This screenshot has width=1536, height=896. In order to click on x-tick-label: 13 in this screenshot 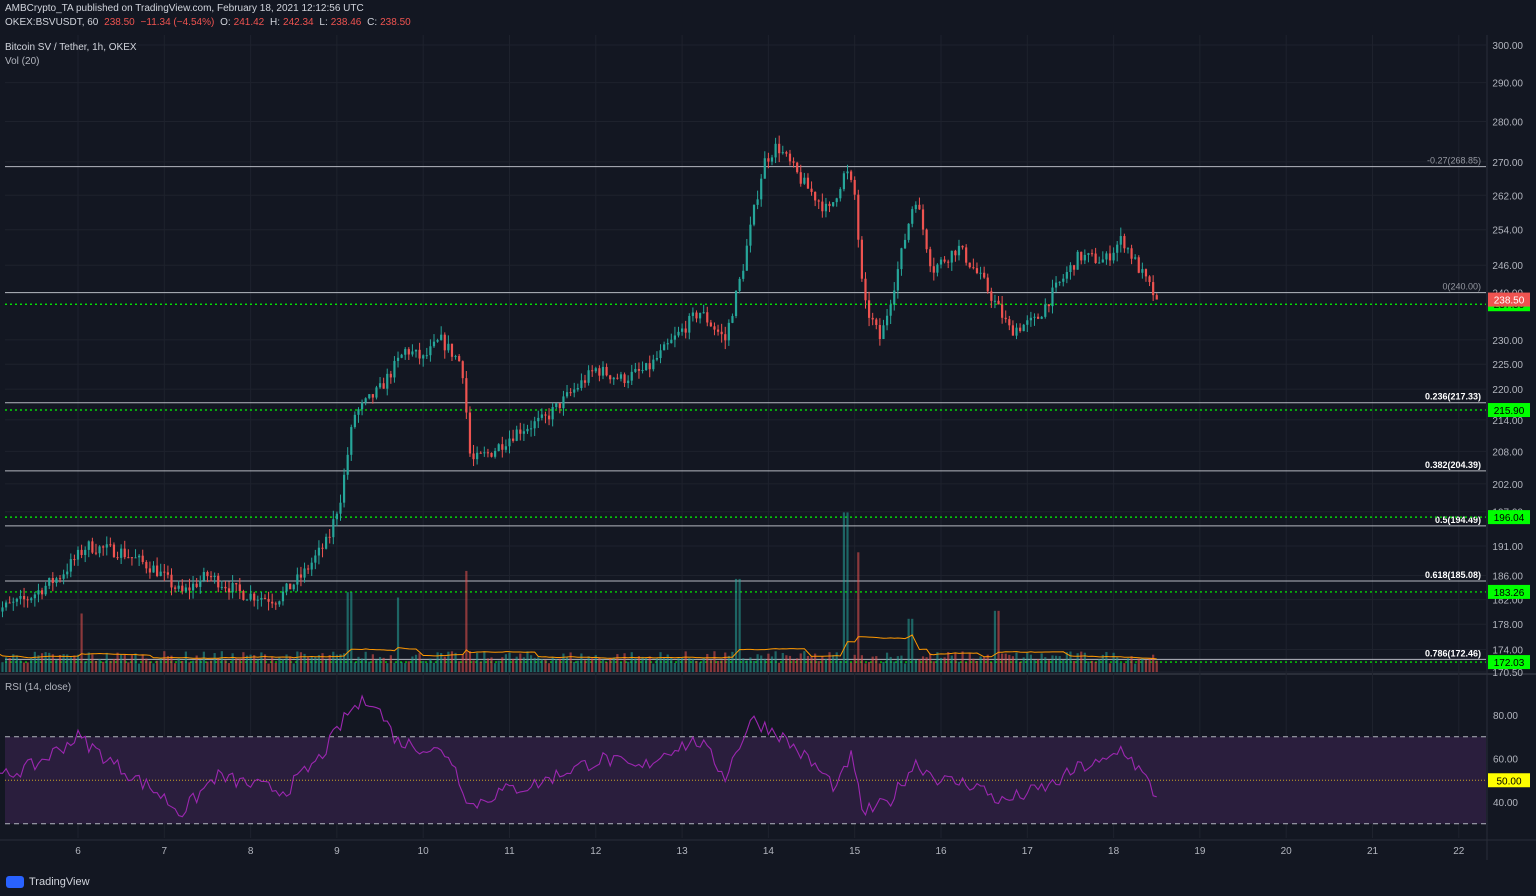, I will do `click(683, 851)`.